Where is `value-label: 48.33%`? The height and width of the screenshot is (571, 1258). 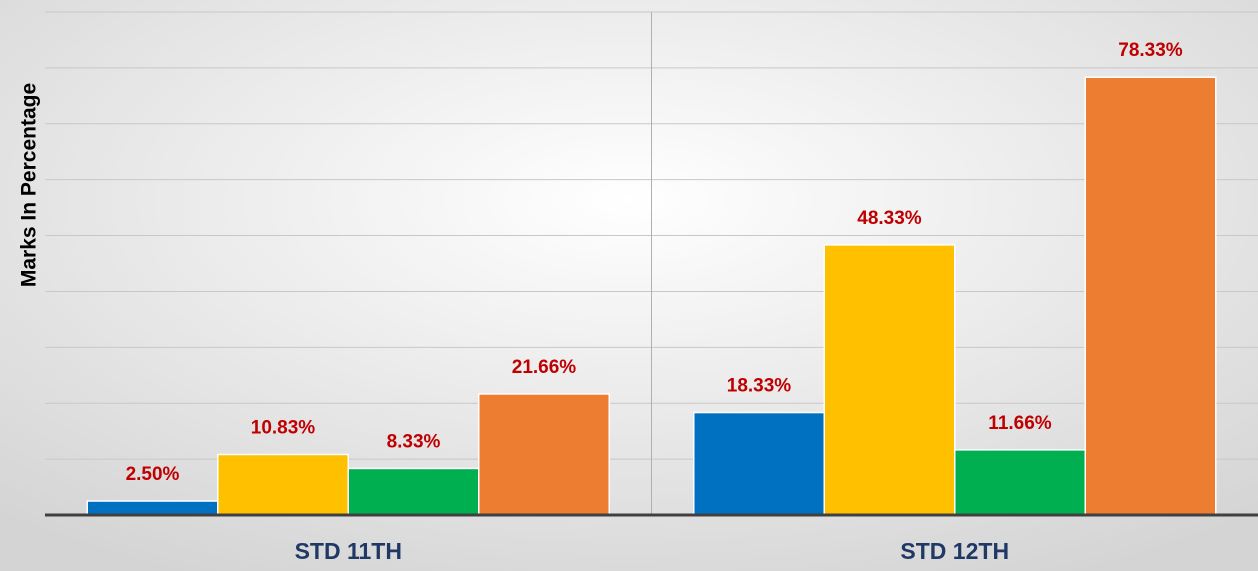 value-label: 48.33% is located at coordinates (889, 218).